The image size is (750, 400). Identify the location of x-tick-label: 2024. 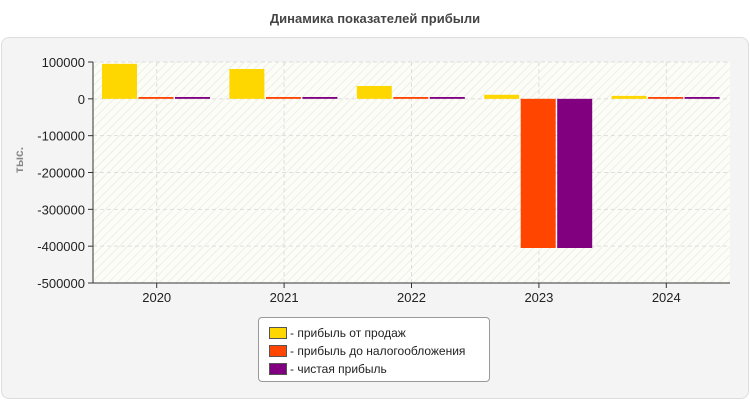
(666, 297).